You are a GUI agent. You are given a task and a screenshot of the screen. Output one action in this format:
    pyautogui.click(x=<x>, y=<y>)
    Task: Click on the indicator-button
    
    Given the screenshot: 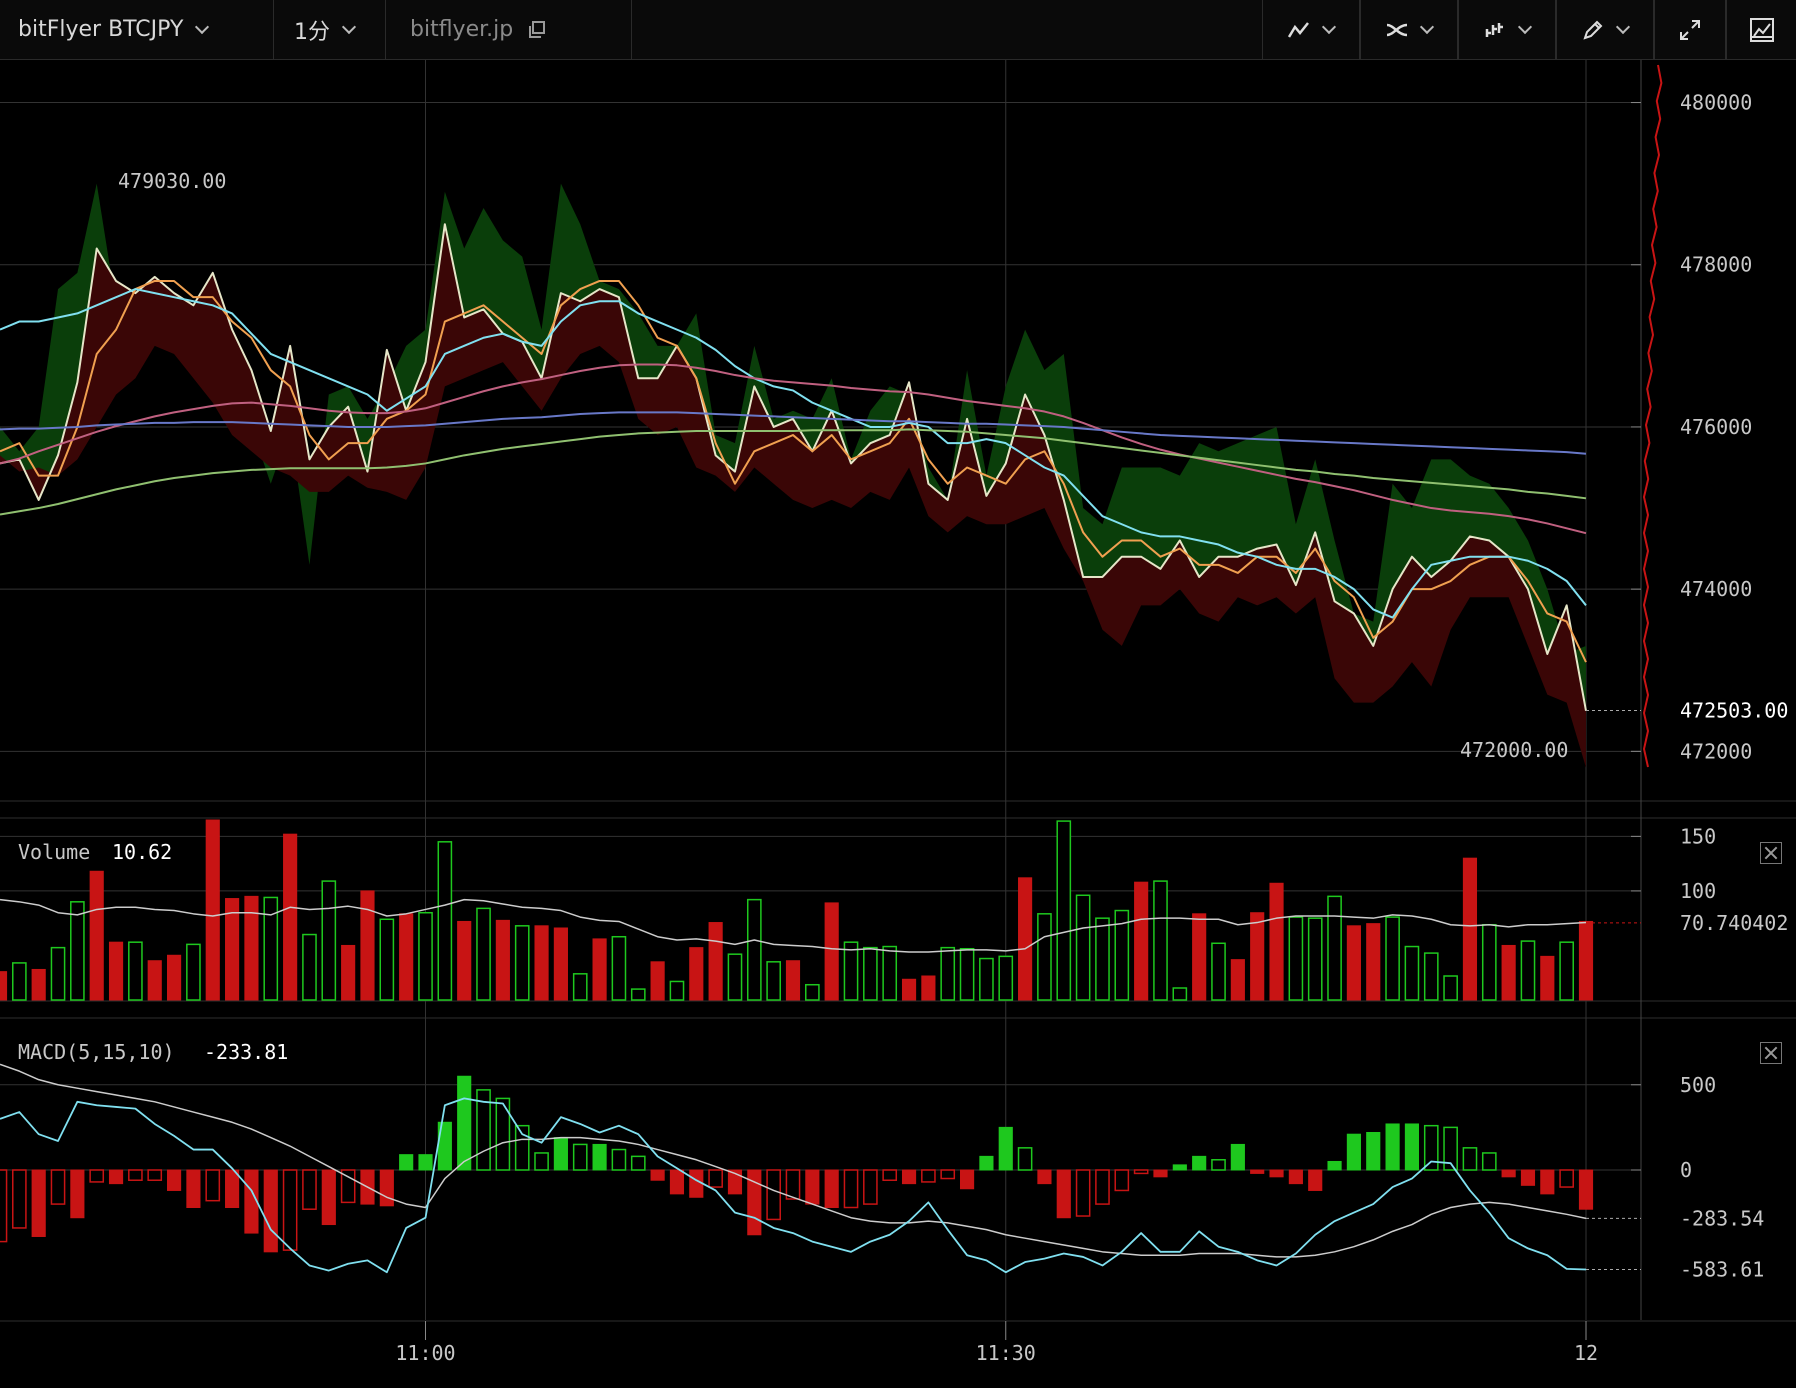 What is the action you would take?
    pyautogui.click(x=1409, y=29)
    